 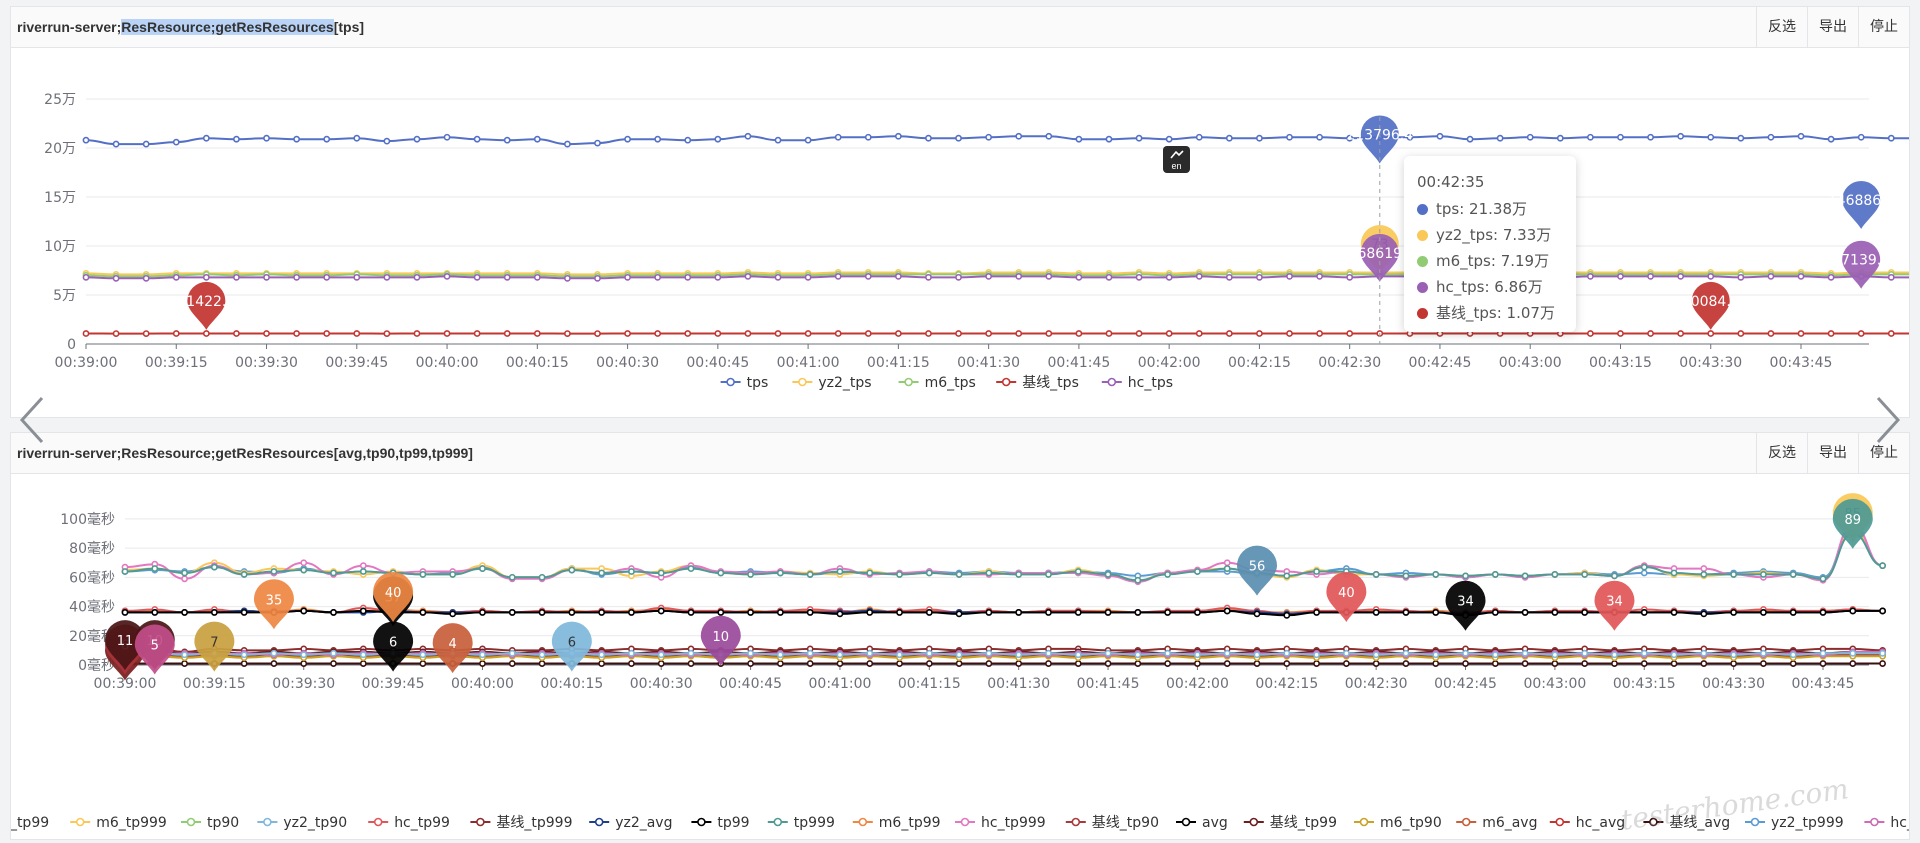 I want to click on legend-item: m6_avg, so click(x=1496, y=823).